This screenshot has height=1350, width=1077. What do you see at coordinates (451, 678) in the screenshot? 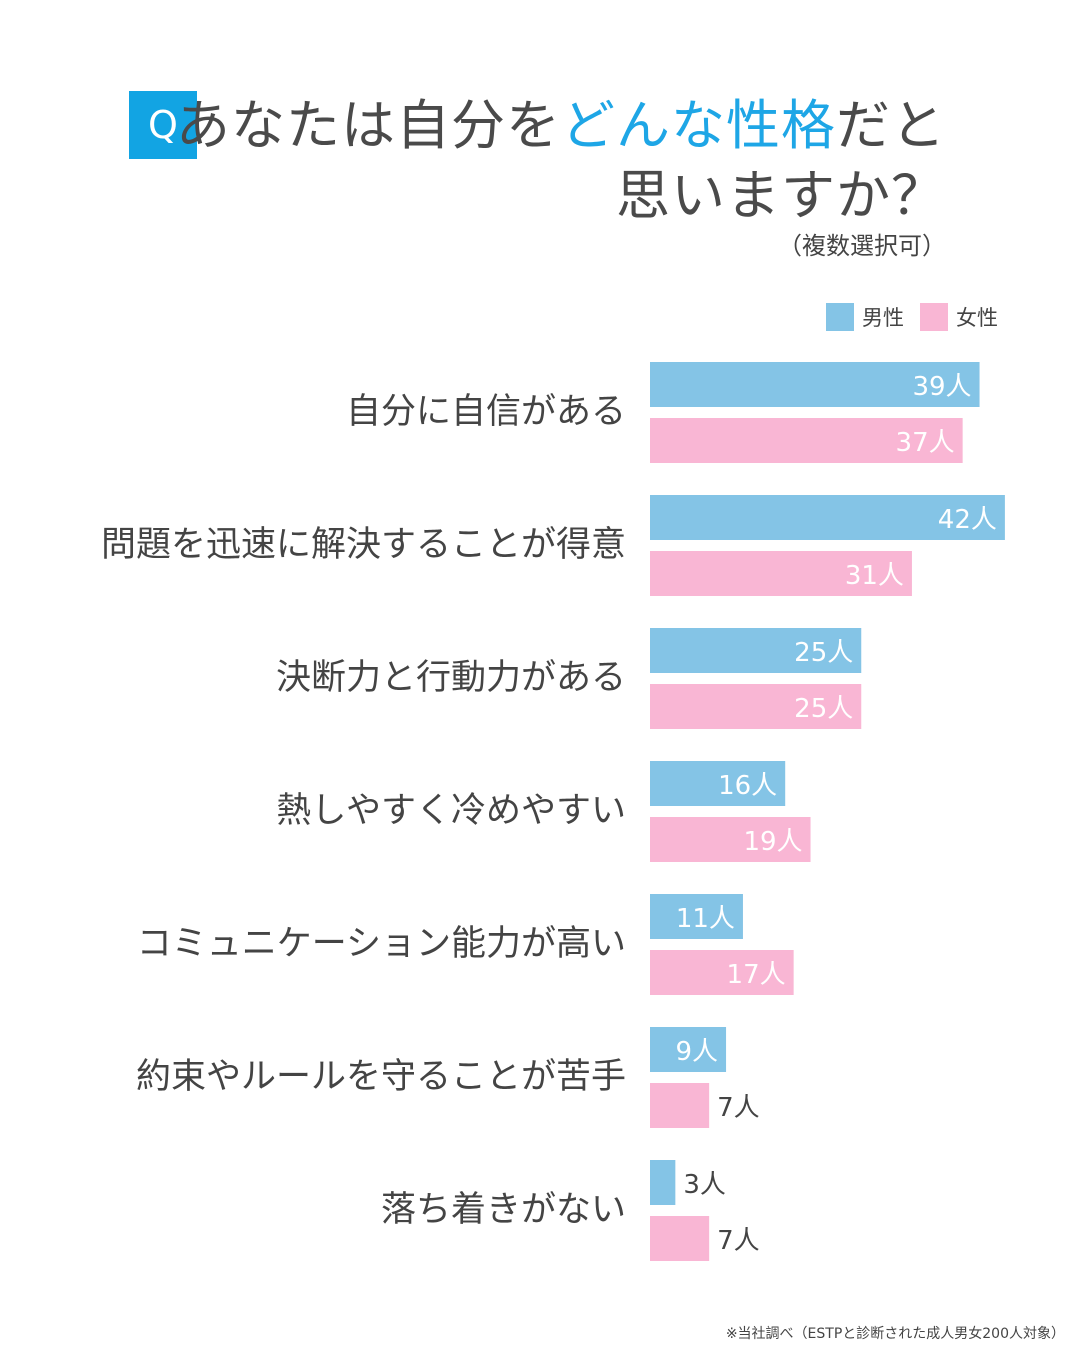
I see `category-label: 決断力と行動力がある` at bounding box center [451, 678].